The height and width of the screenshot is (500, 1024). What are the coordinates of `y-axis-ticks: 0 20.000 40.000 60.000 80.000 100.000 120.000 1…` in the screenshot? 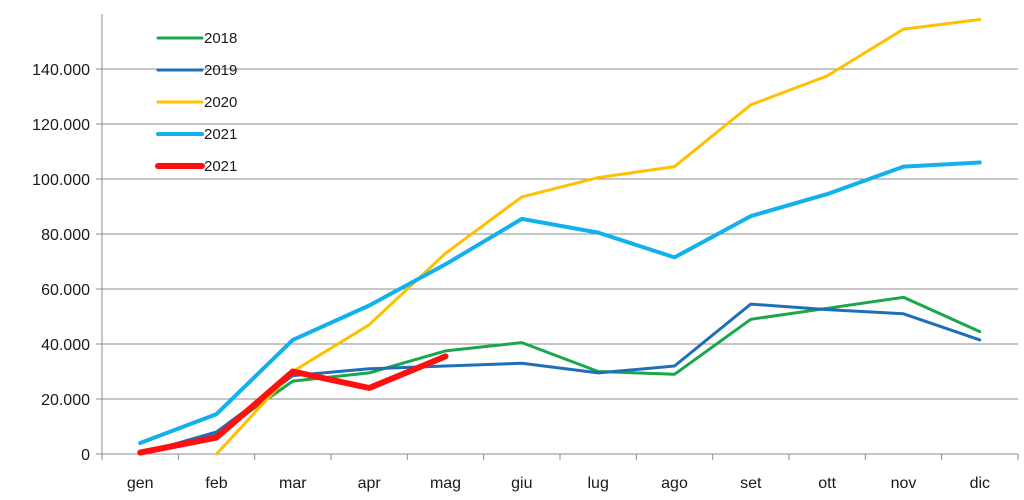 It's located at (67, 263).